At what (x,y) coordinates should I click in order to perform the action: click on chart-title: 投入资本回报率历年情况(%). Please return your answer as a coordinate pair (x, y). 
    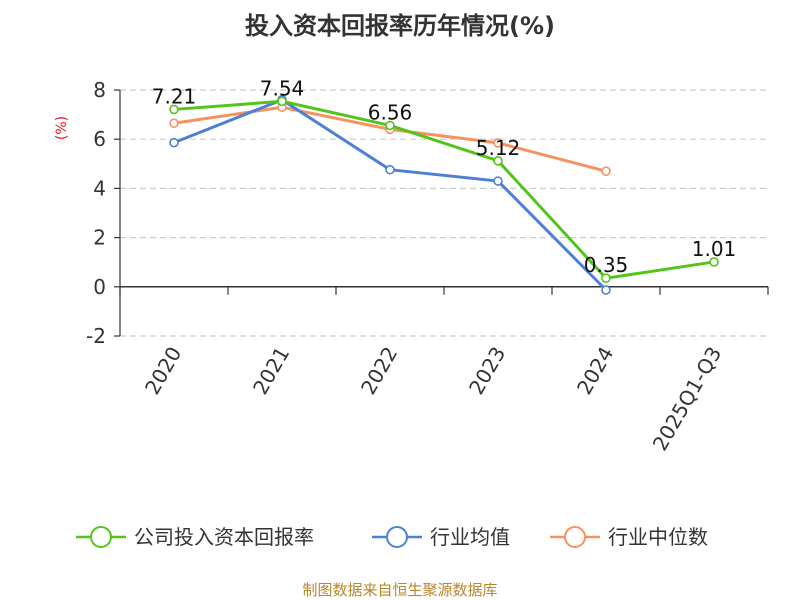
    Looking at the image, I should click on (400, 26).